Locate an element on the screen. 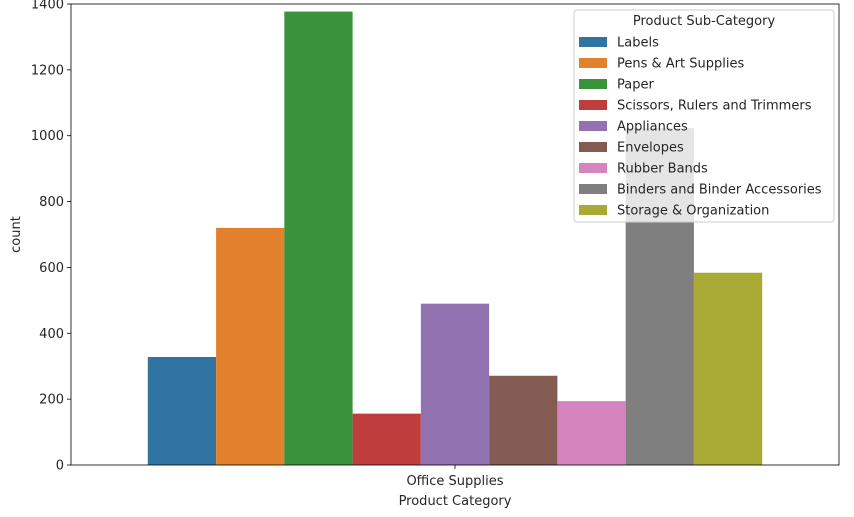 Image resolution: width=854 pixels, height=517 pixels. legend-entry-label: Appliances is located at coordinates (652, 127).